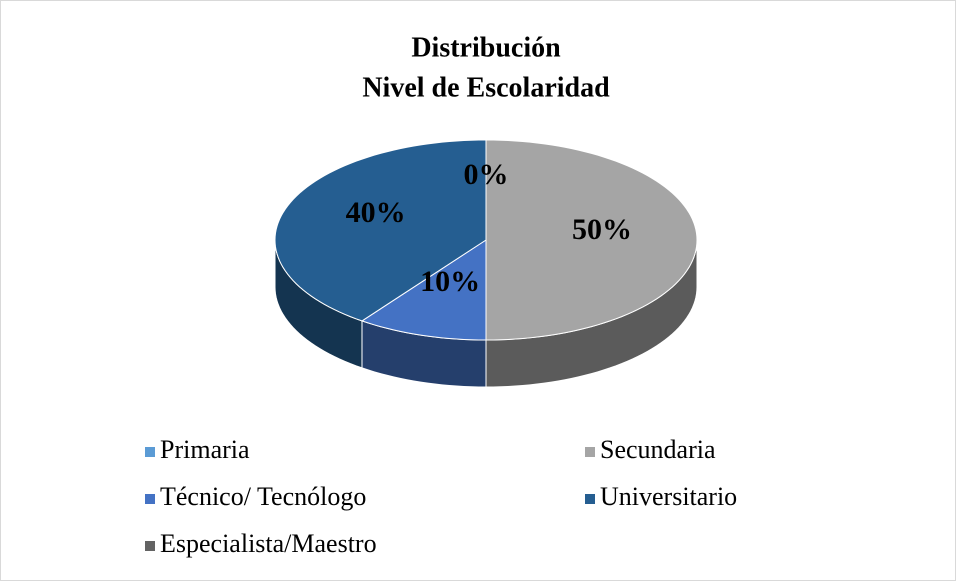 The image size is (956, 581). I want to click on chart-subtitle: Nivel de Escolaridad, so click(486, 87).